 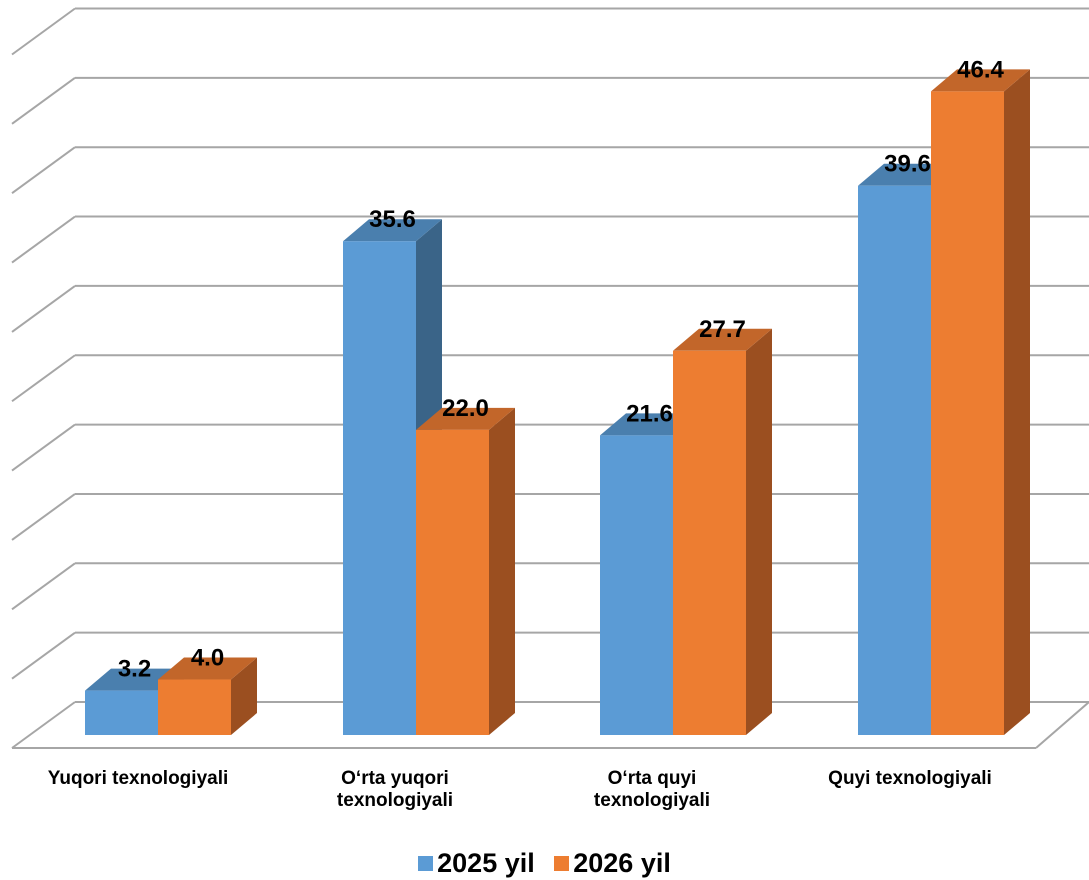 I want to click on floor-right-edge, so click(x=1062, y=725).